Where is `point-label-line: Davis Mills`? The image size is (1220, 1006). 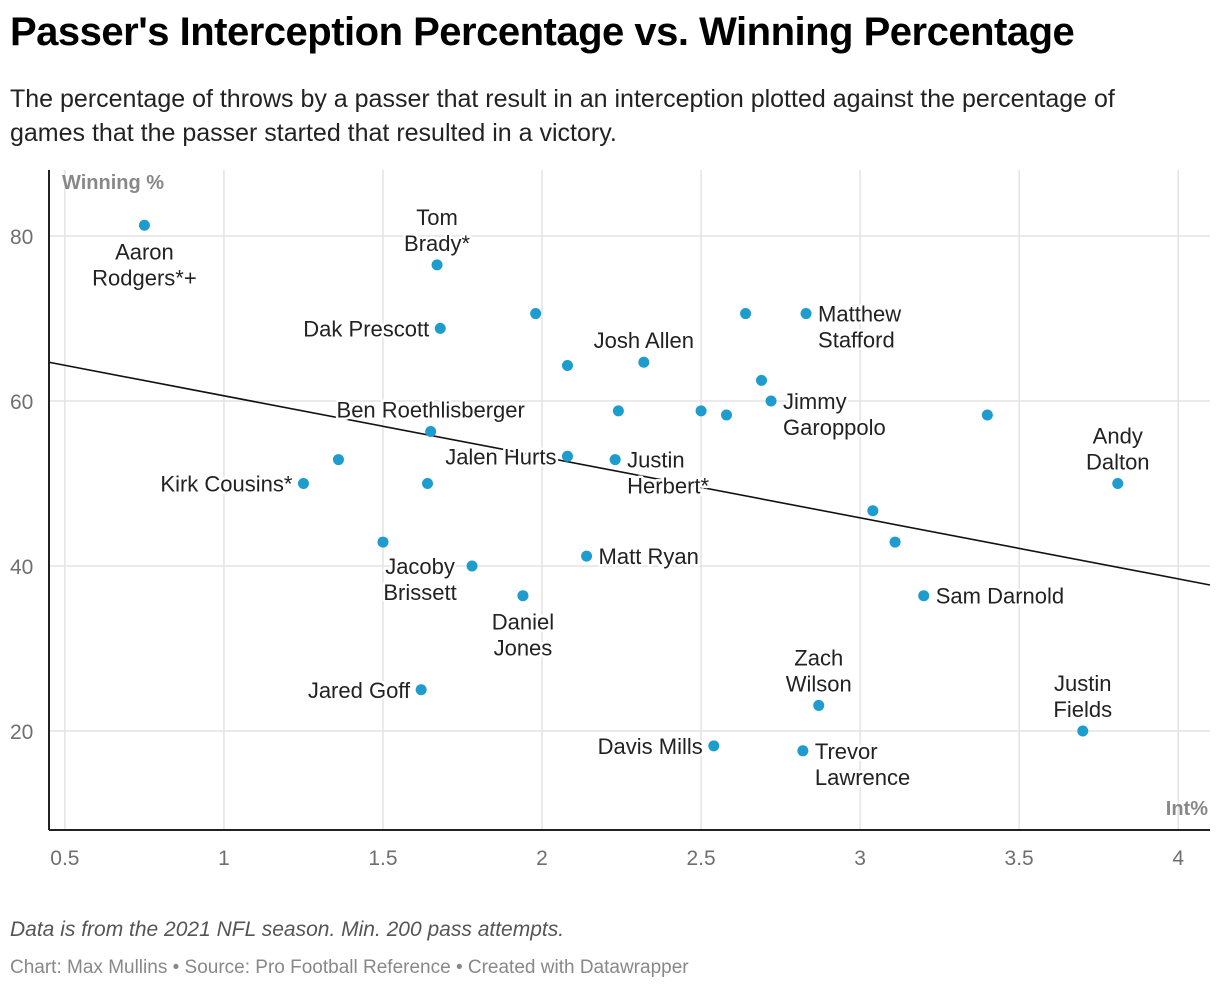 point-label-line: Davis Mills is located at coordinates (650, 746).